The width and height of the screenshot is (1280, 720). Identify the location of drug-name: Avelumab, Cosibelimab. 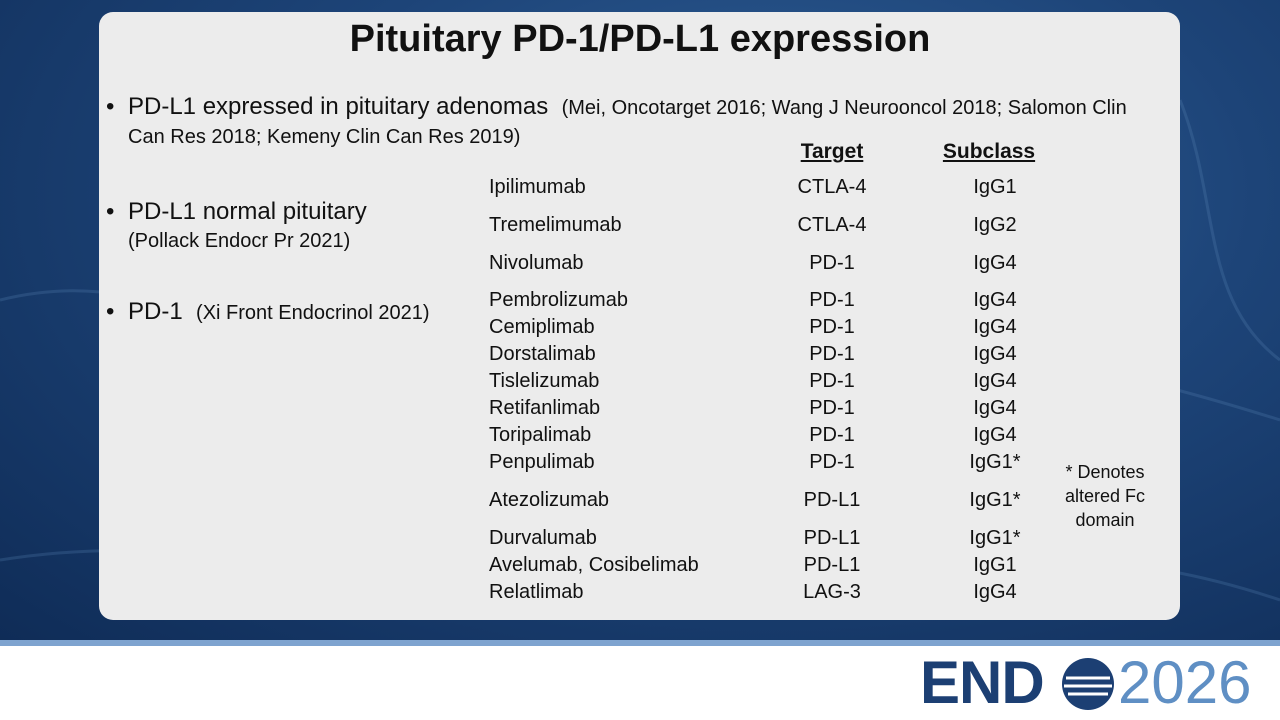
(594, 565).